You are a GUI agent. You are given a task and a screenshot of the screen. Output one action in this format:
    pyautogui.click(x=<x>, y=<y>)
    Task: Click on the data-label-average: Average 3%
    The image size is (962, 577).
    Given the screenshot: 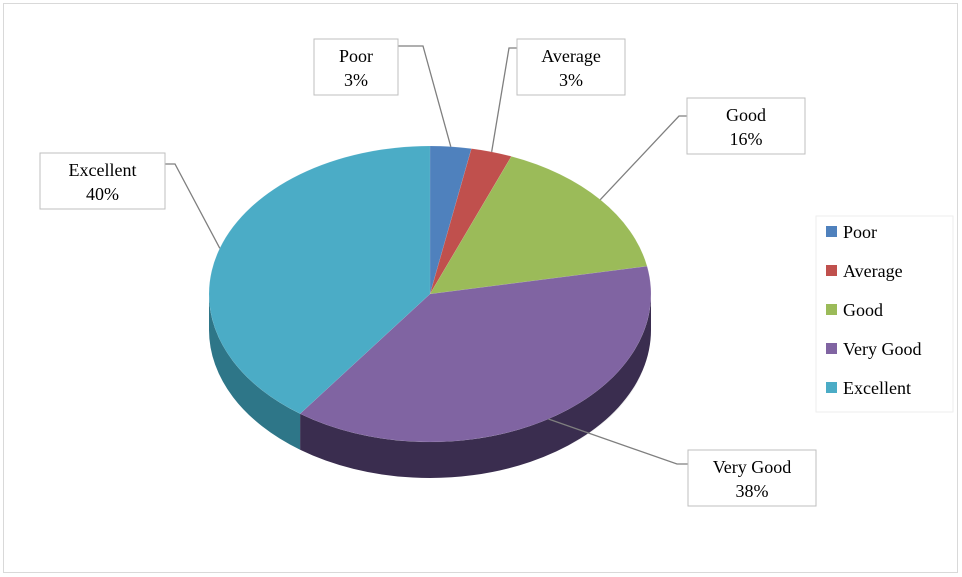 What is the action you would take?
    pyautogui.click(x=571, y=67)
    